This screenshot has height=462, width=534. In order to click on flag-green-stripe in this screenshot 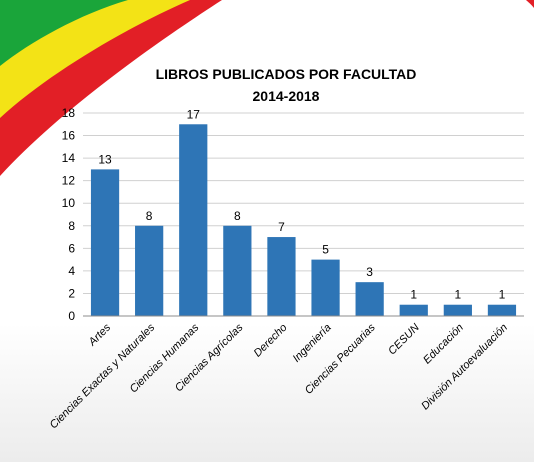, I will do `click(64, 33)`.